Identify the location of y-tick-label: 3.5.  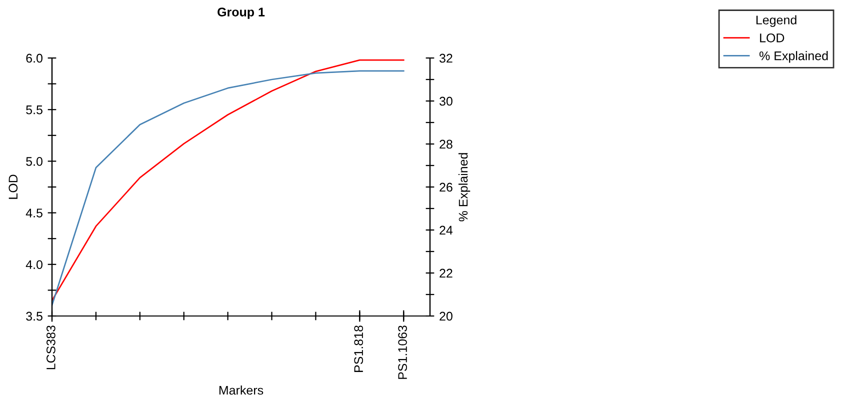
(34, 316).